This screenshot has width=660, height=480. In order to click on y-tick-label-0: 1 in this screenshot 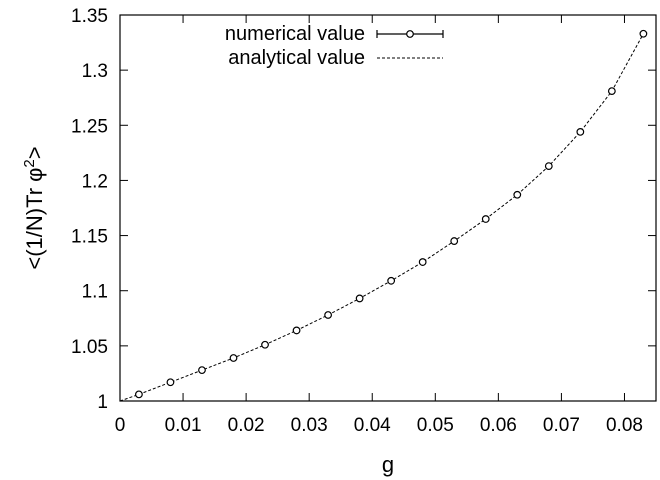, I will do `click(102, 402)`.